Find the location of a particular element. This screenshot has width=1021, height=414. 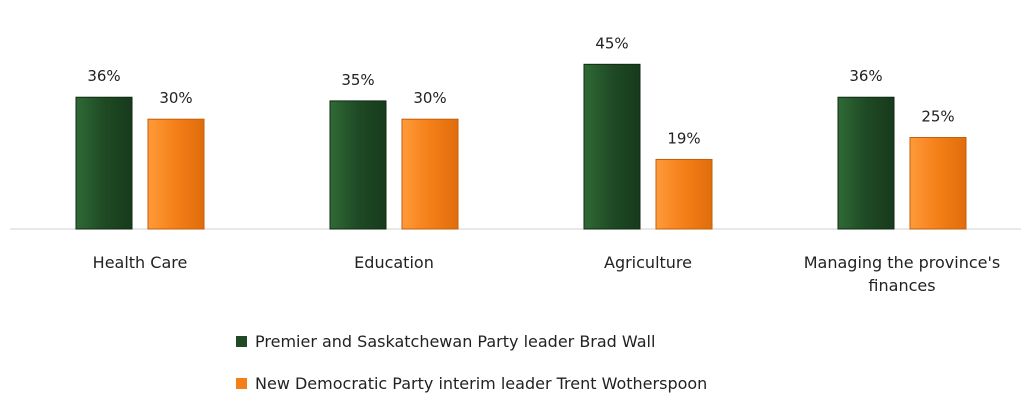

x-tick-label-3-line-1: Agriculture is located at coordinates (648, 262).